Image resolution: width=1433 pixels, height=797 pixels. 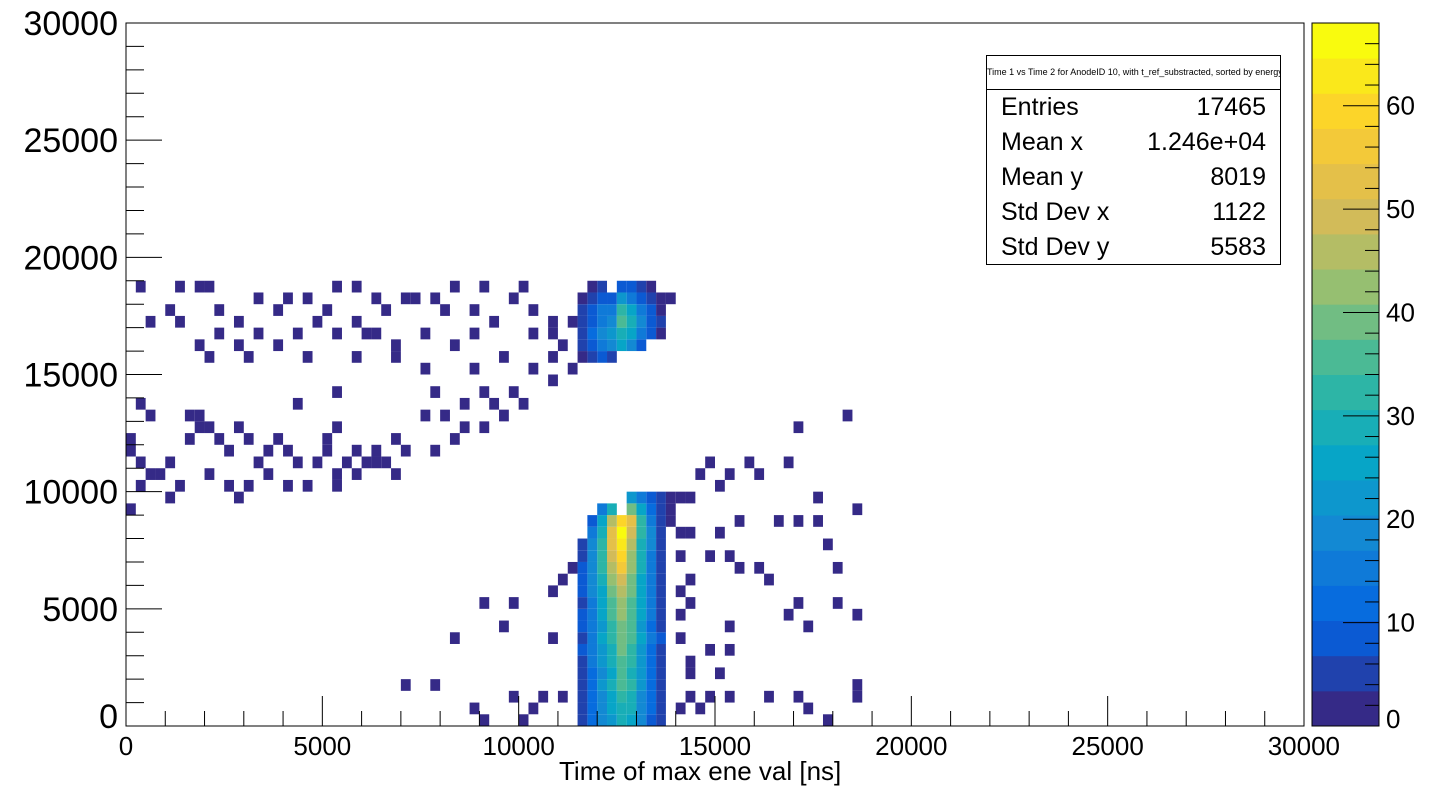 I want to click on z-tick-label: 30, so click(x=1400, y=416).